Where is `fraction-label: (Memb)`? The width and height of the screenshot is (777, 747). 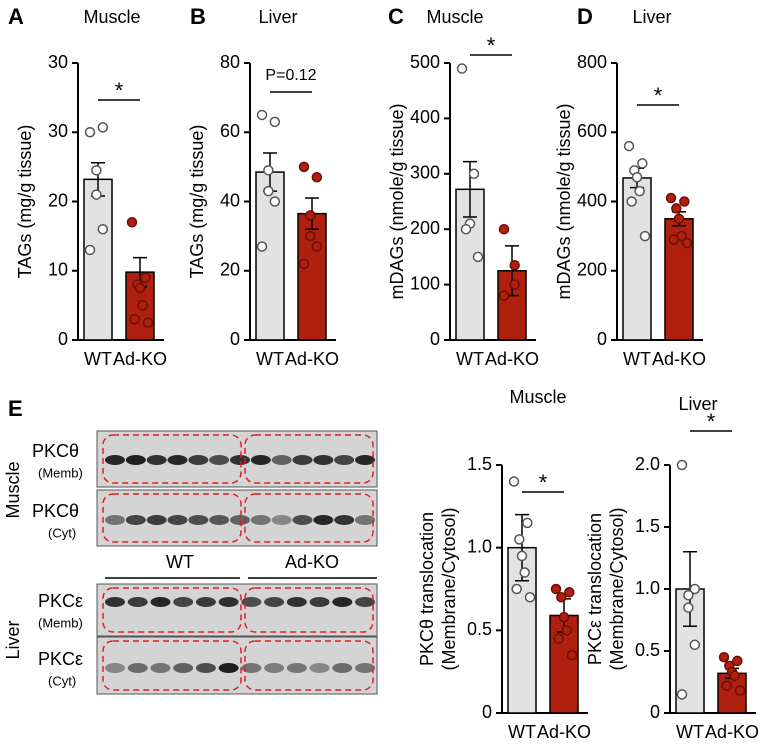 fraction-label: (Memb) is located at coordinates (60, 622).